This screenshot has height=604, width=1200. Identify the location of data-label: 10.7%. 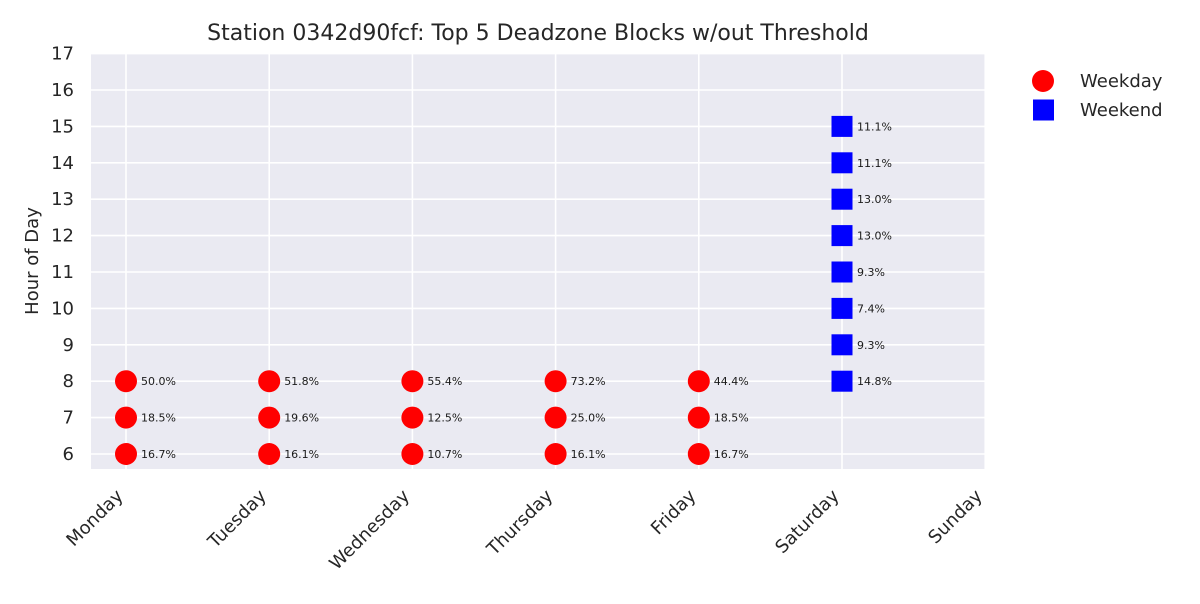
(444, 454).